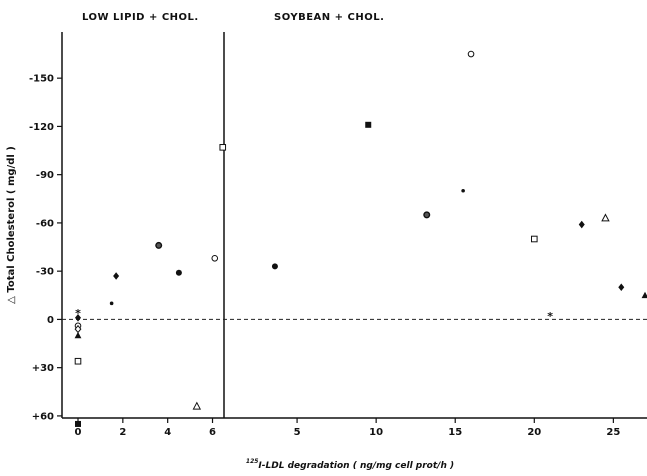  What do you see at coordinates (45, 223) in the screenshot?
I see `y-tick-label: -60` at bounding box center [45, 223].